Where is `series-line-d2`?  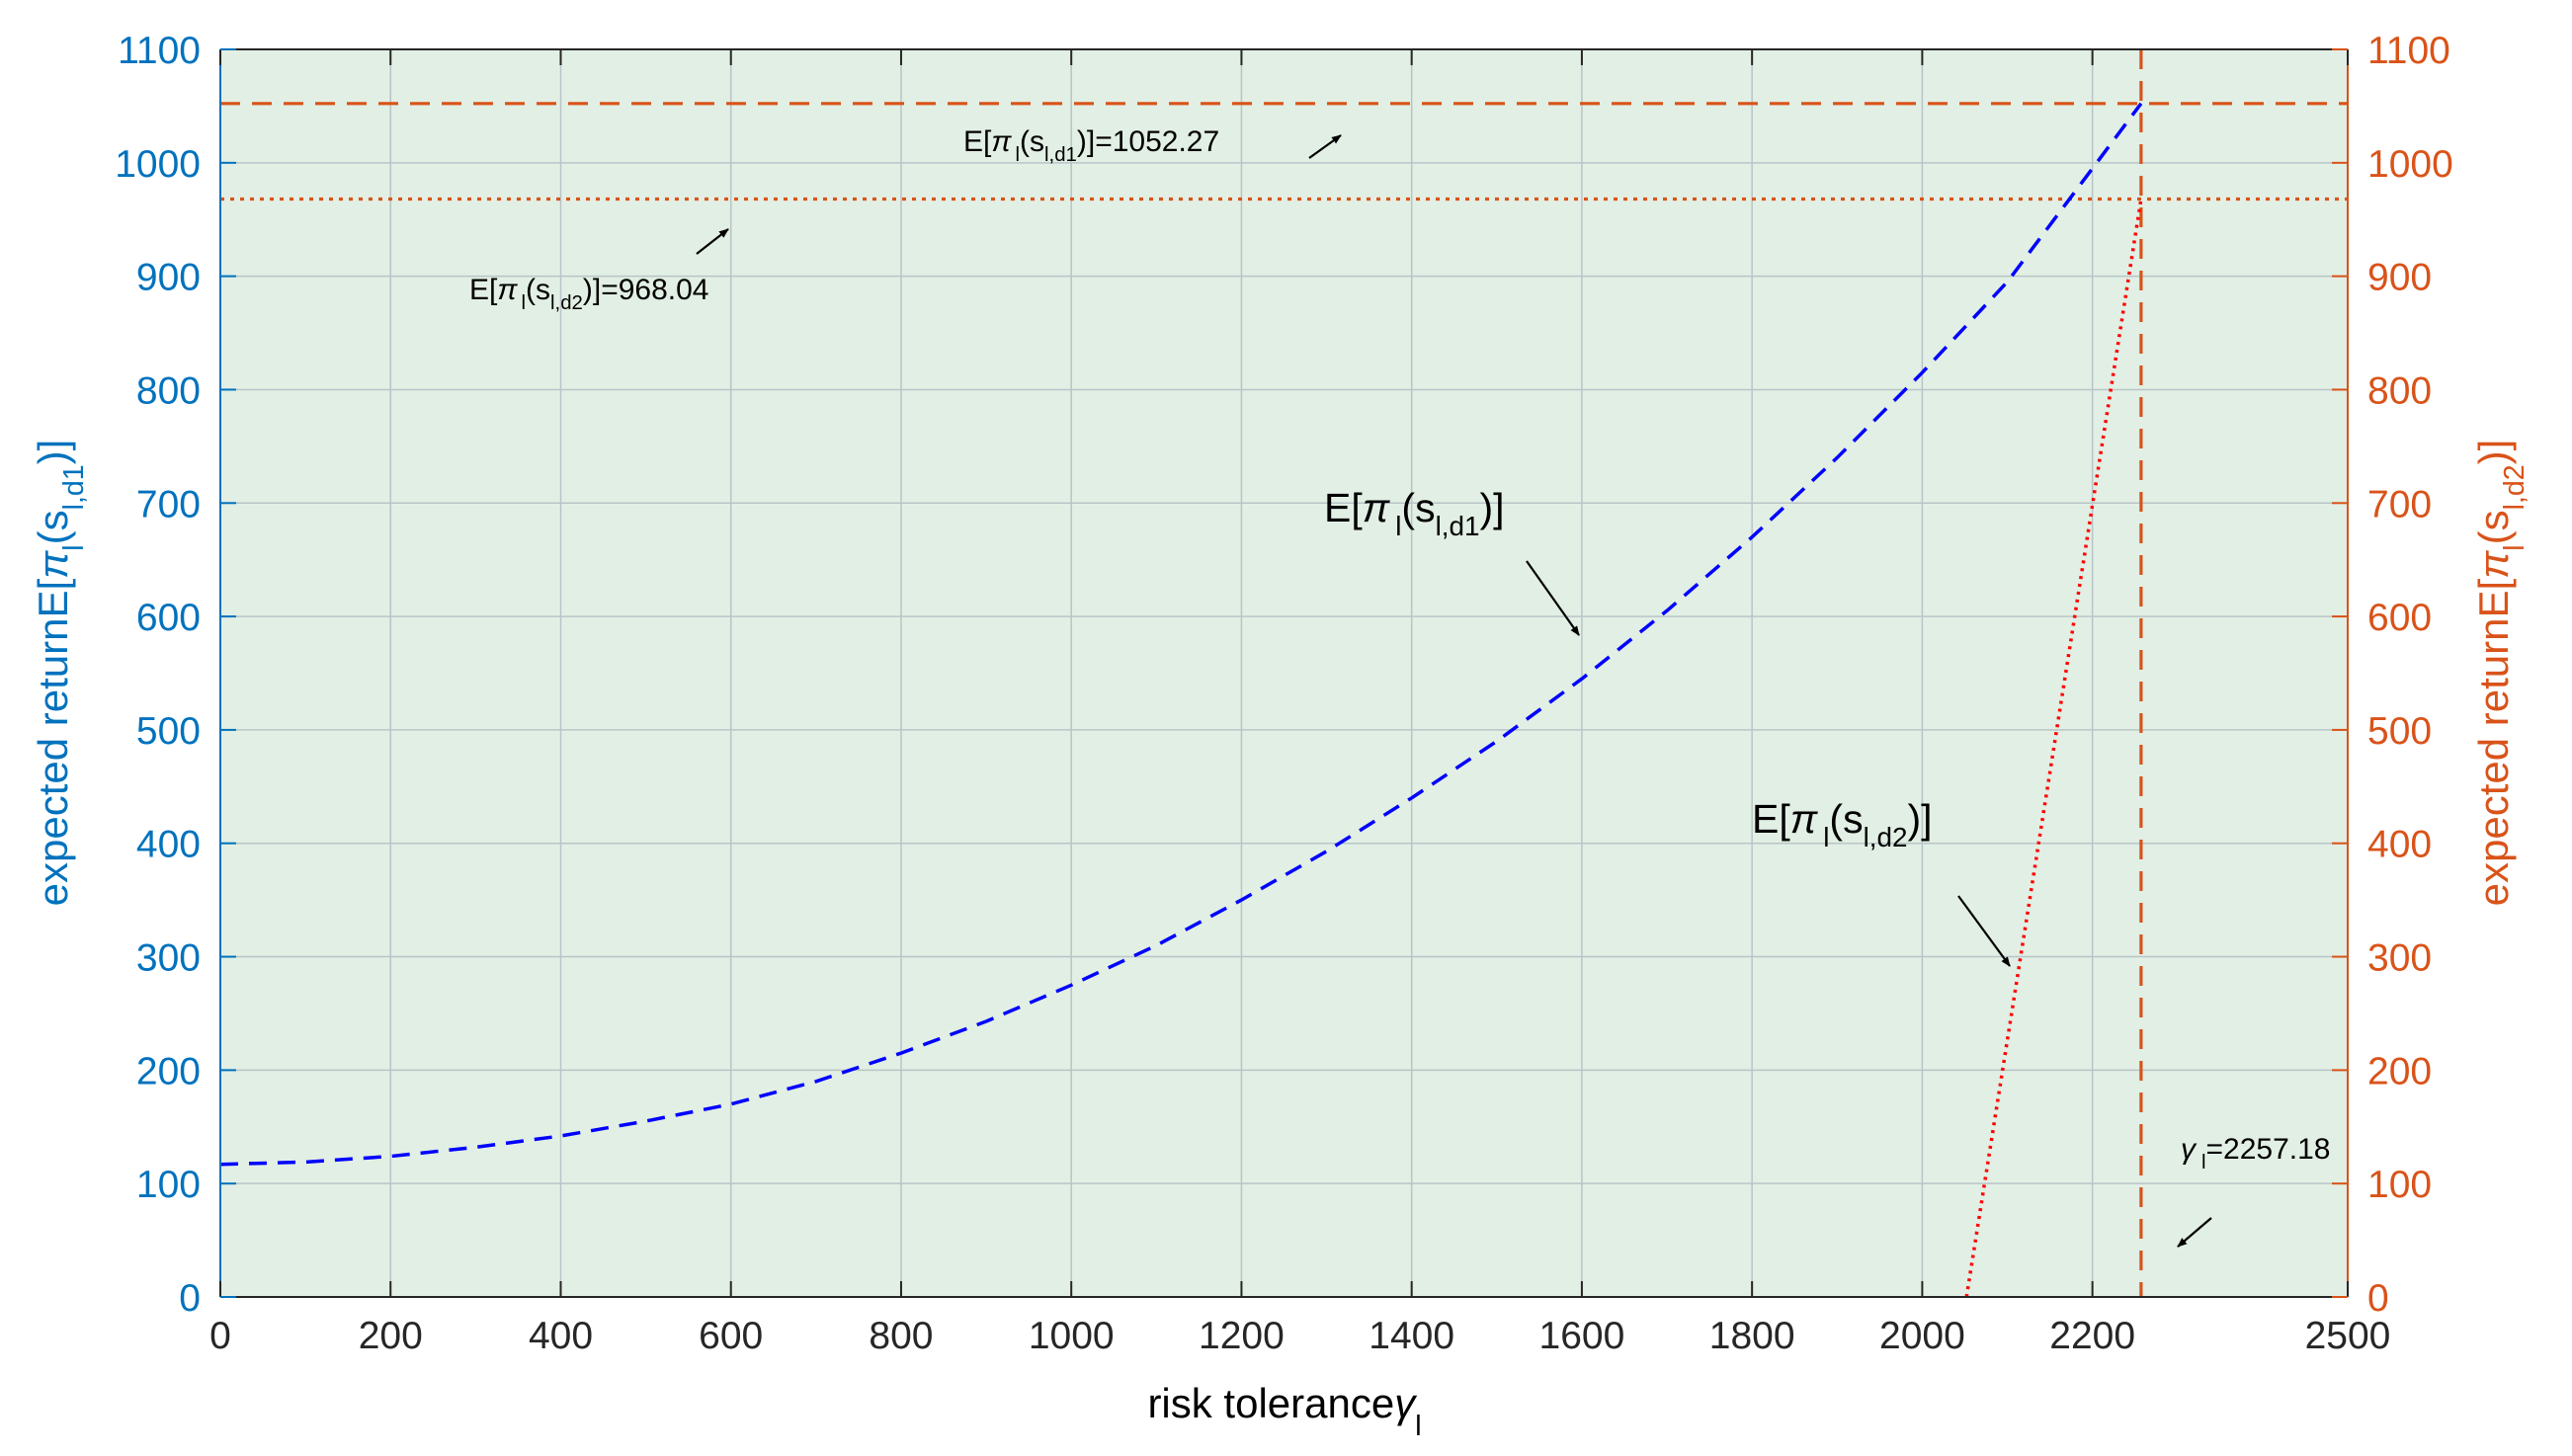
series-line-d2 is located at coordinates (2053, 748).